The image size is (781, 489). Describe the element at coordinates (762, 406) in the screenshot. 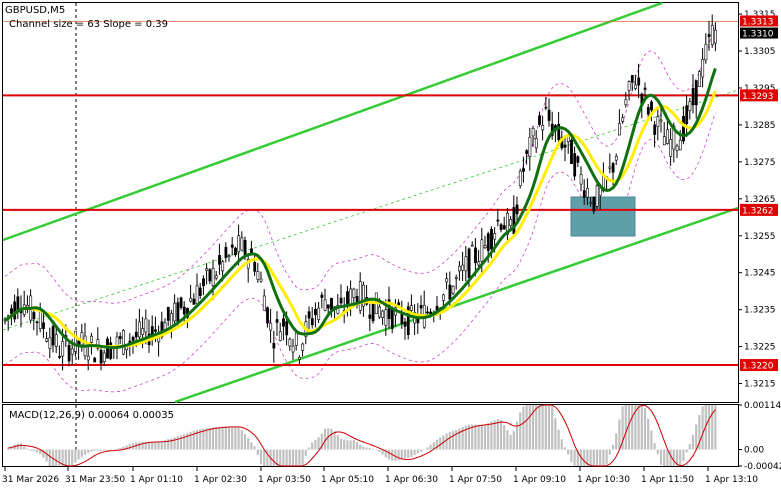

I see `macd-tick-label: 0.00114` at that location.